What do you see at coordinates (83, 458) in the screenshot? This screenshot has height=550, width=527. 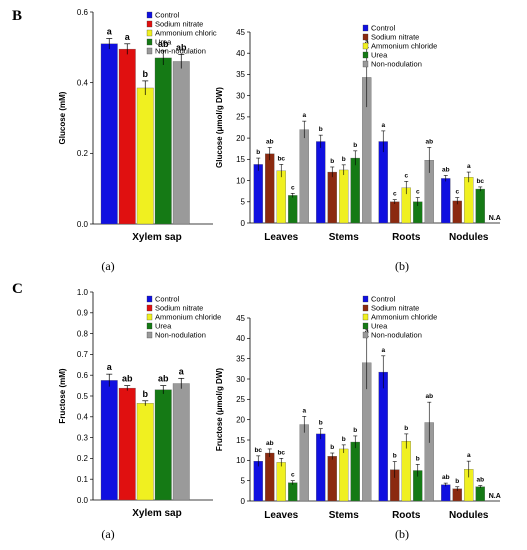 I see `y-tick-label: 0.2` at bounding box center [83, 458].